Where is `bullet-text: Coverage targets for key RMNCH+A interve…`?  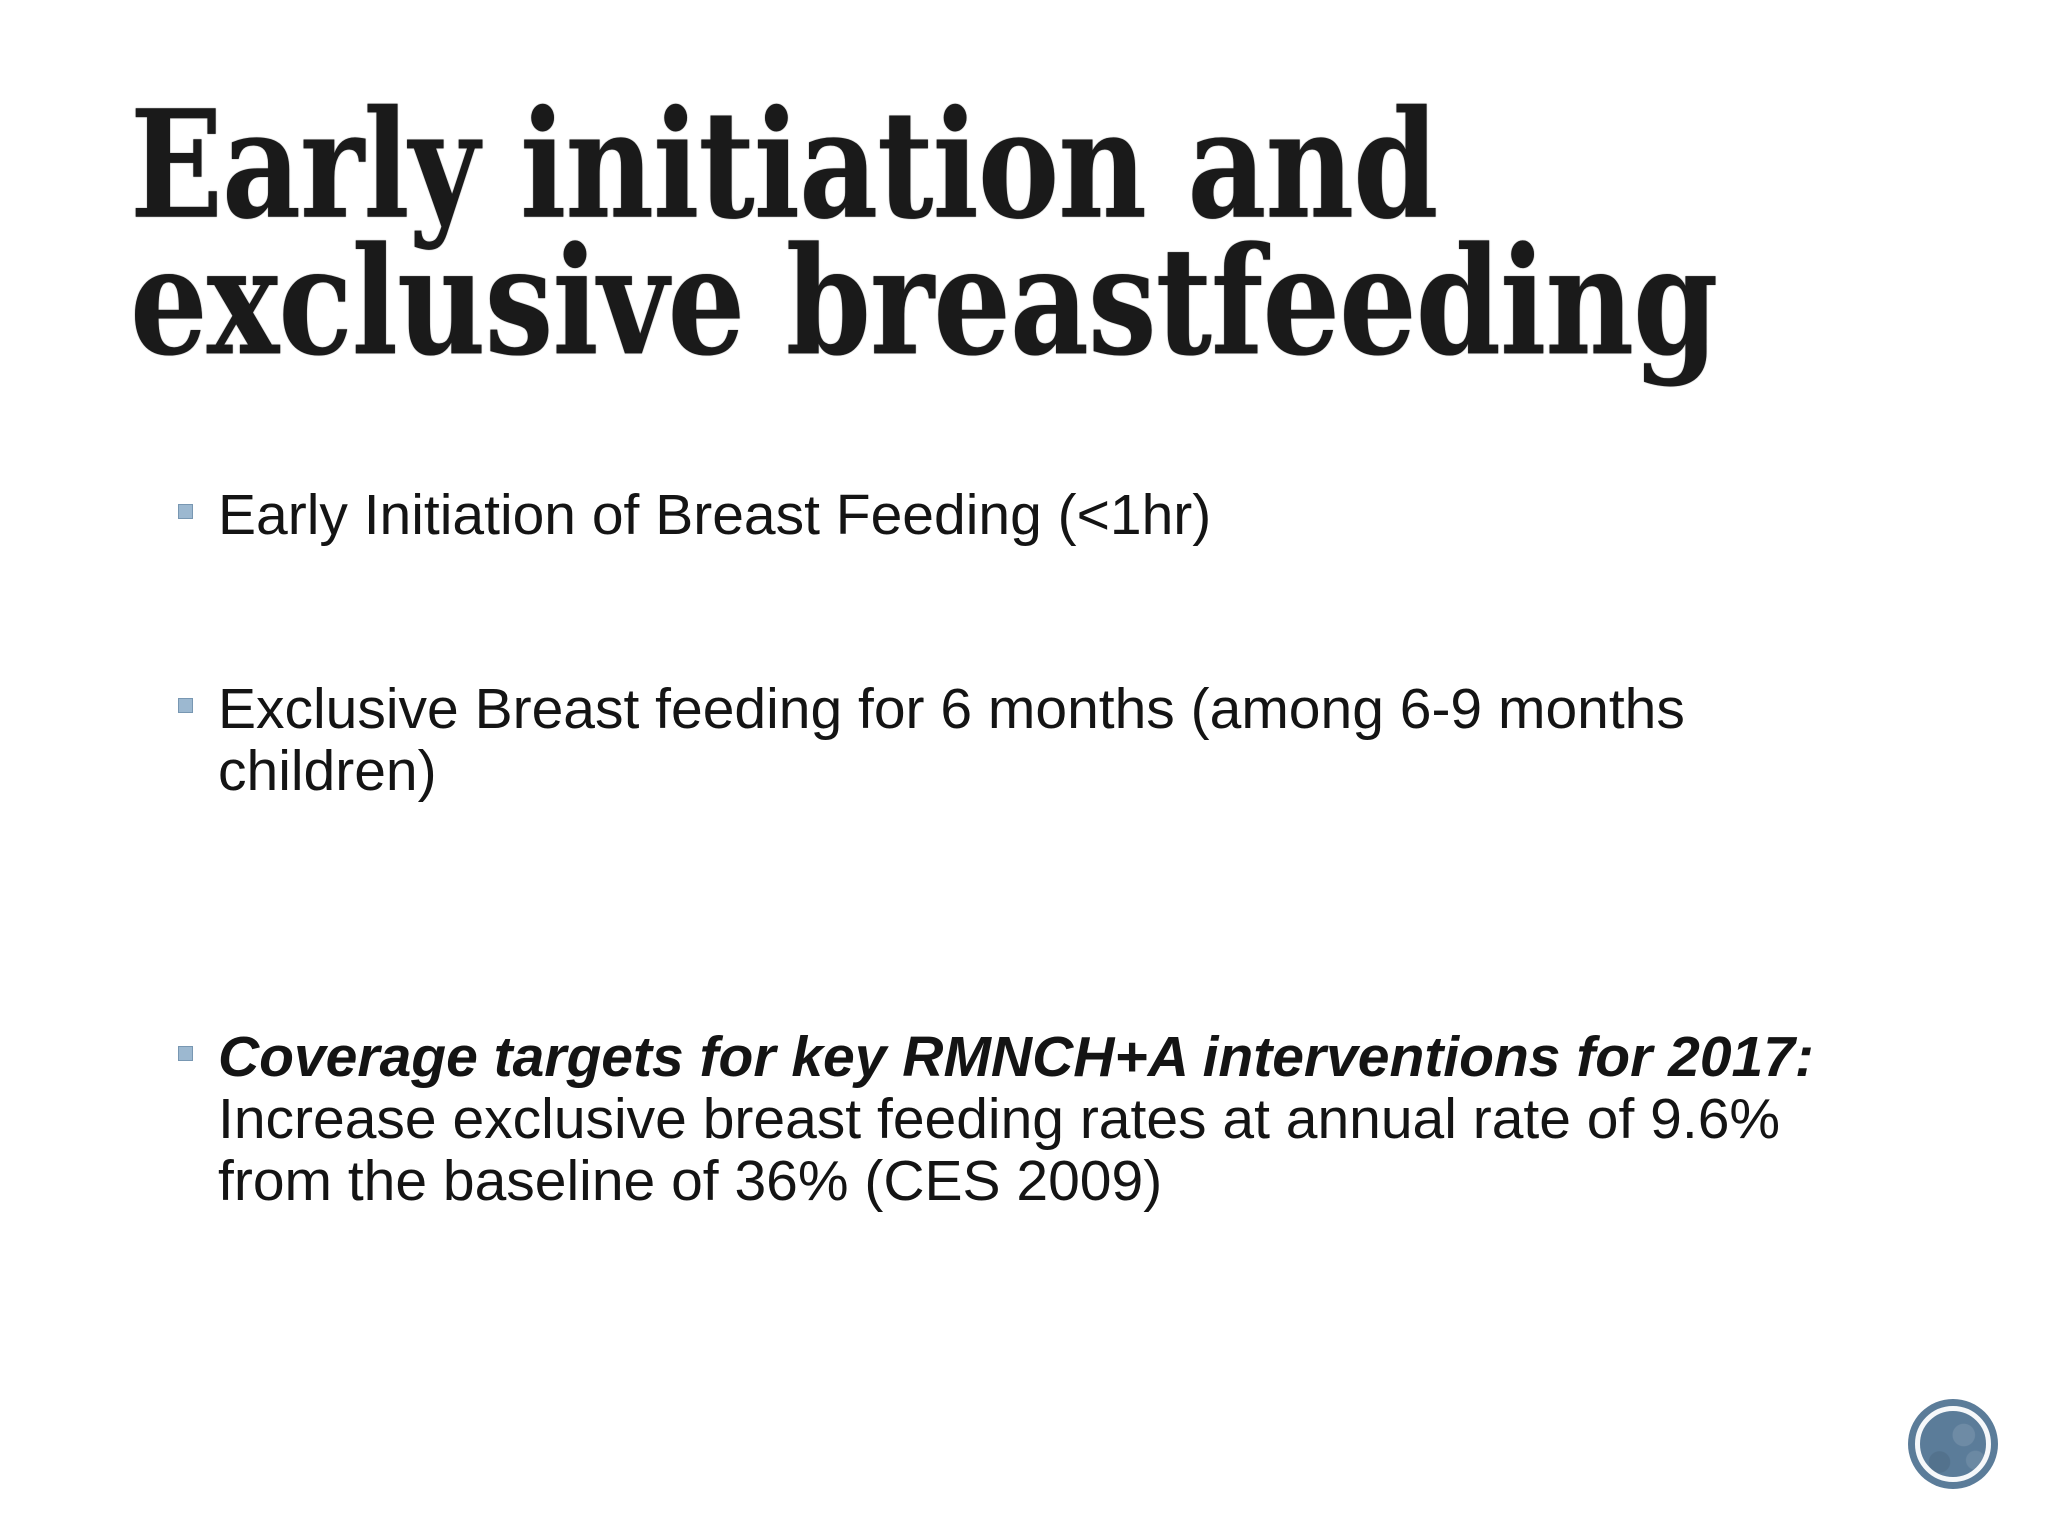 bullet-text: Coverage targets for key RMNCH+A interve… is located at coordinates (1048, 1119).